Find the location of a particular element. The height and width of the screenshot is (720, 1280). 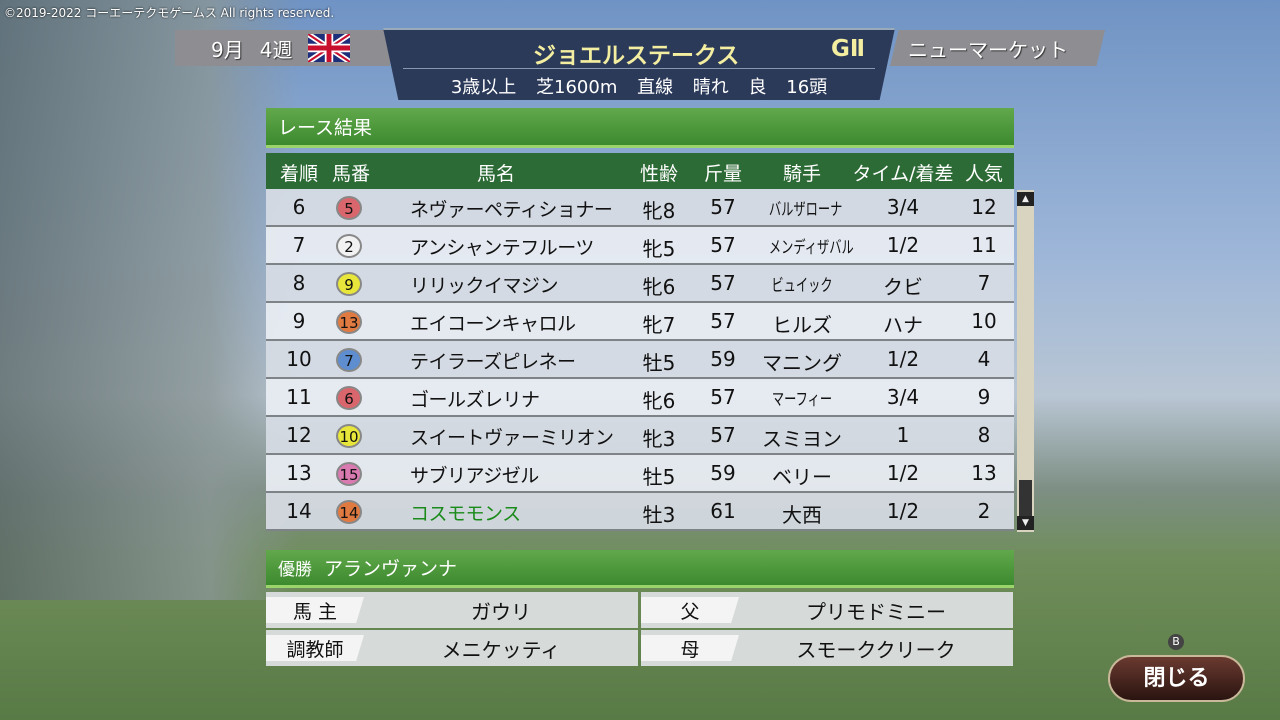

cell-pop: 13 is located at coordinates (984, 473).